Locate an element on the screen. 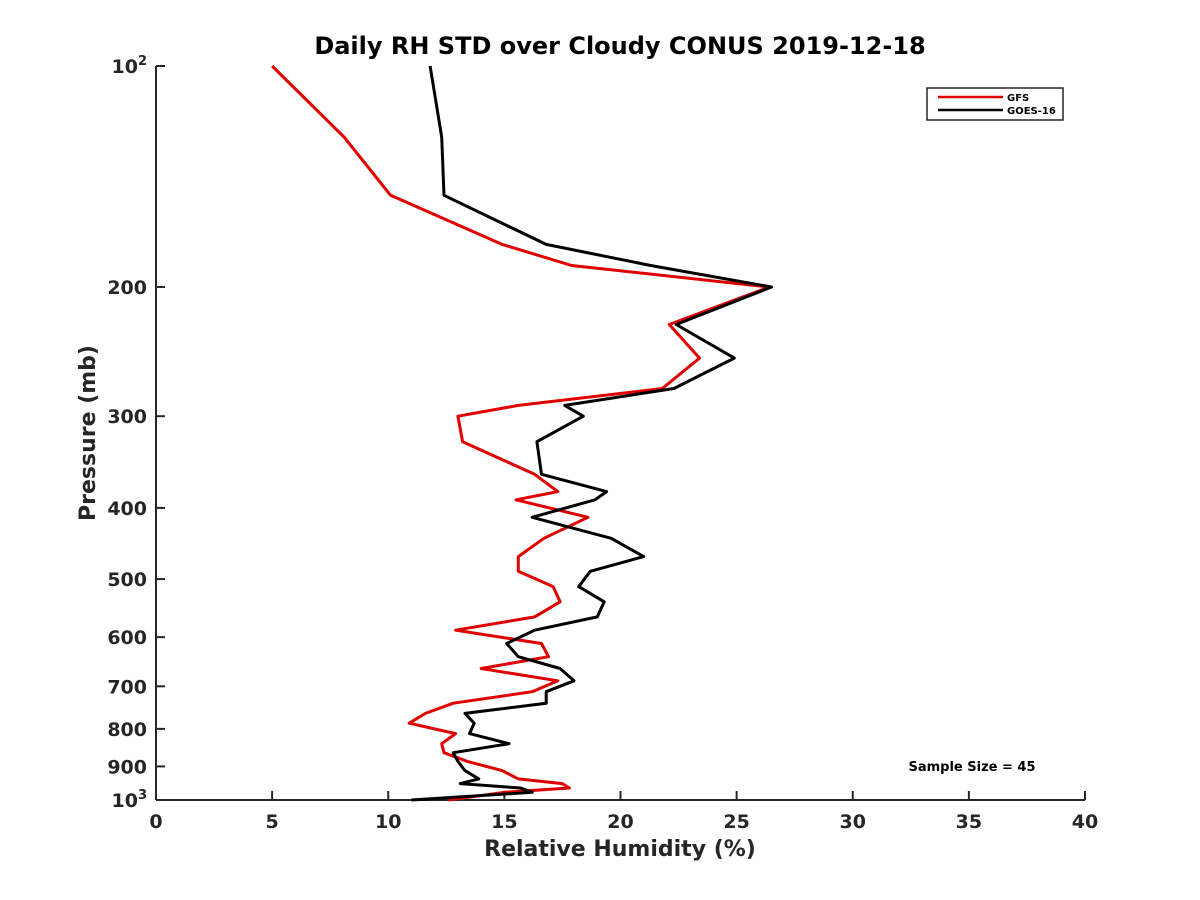 Image resolution: width=1200 pixels, height=900 pixels. x-tick-label: 25 is located at coordinates (736, 822).